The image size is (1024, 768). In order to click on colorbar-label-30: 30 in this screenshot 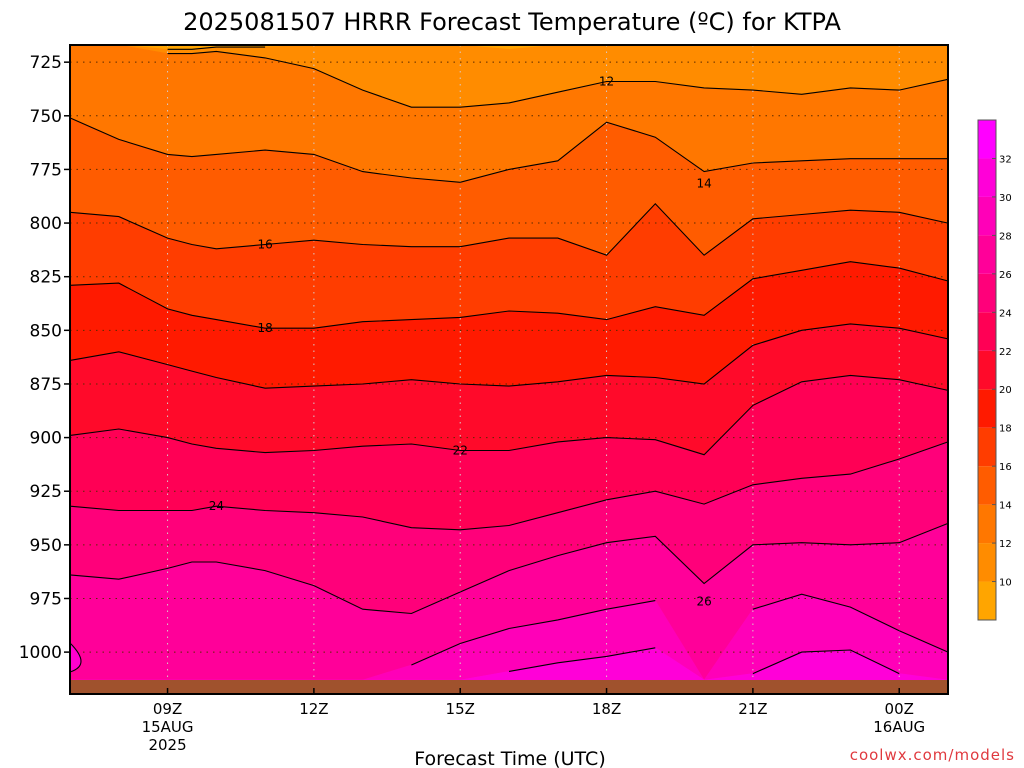, I will do `click(1005, 198)`.